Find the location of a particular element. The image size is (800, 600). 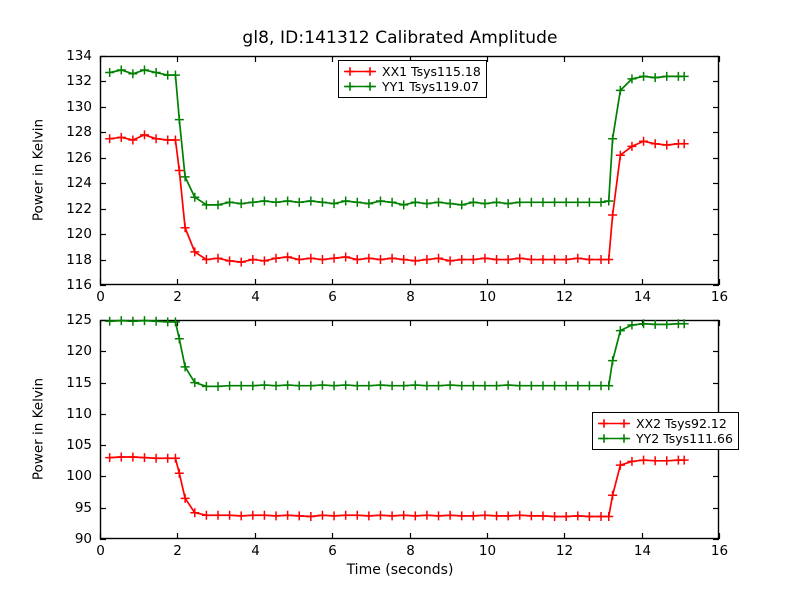

bottom-panel-ytick-120: 120 is located at coordinates (79, 350).